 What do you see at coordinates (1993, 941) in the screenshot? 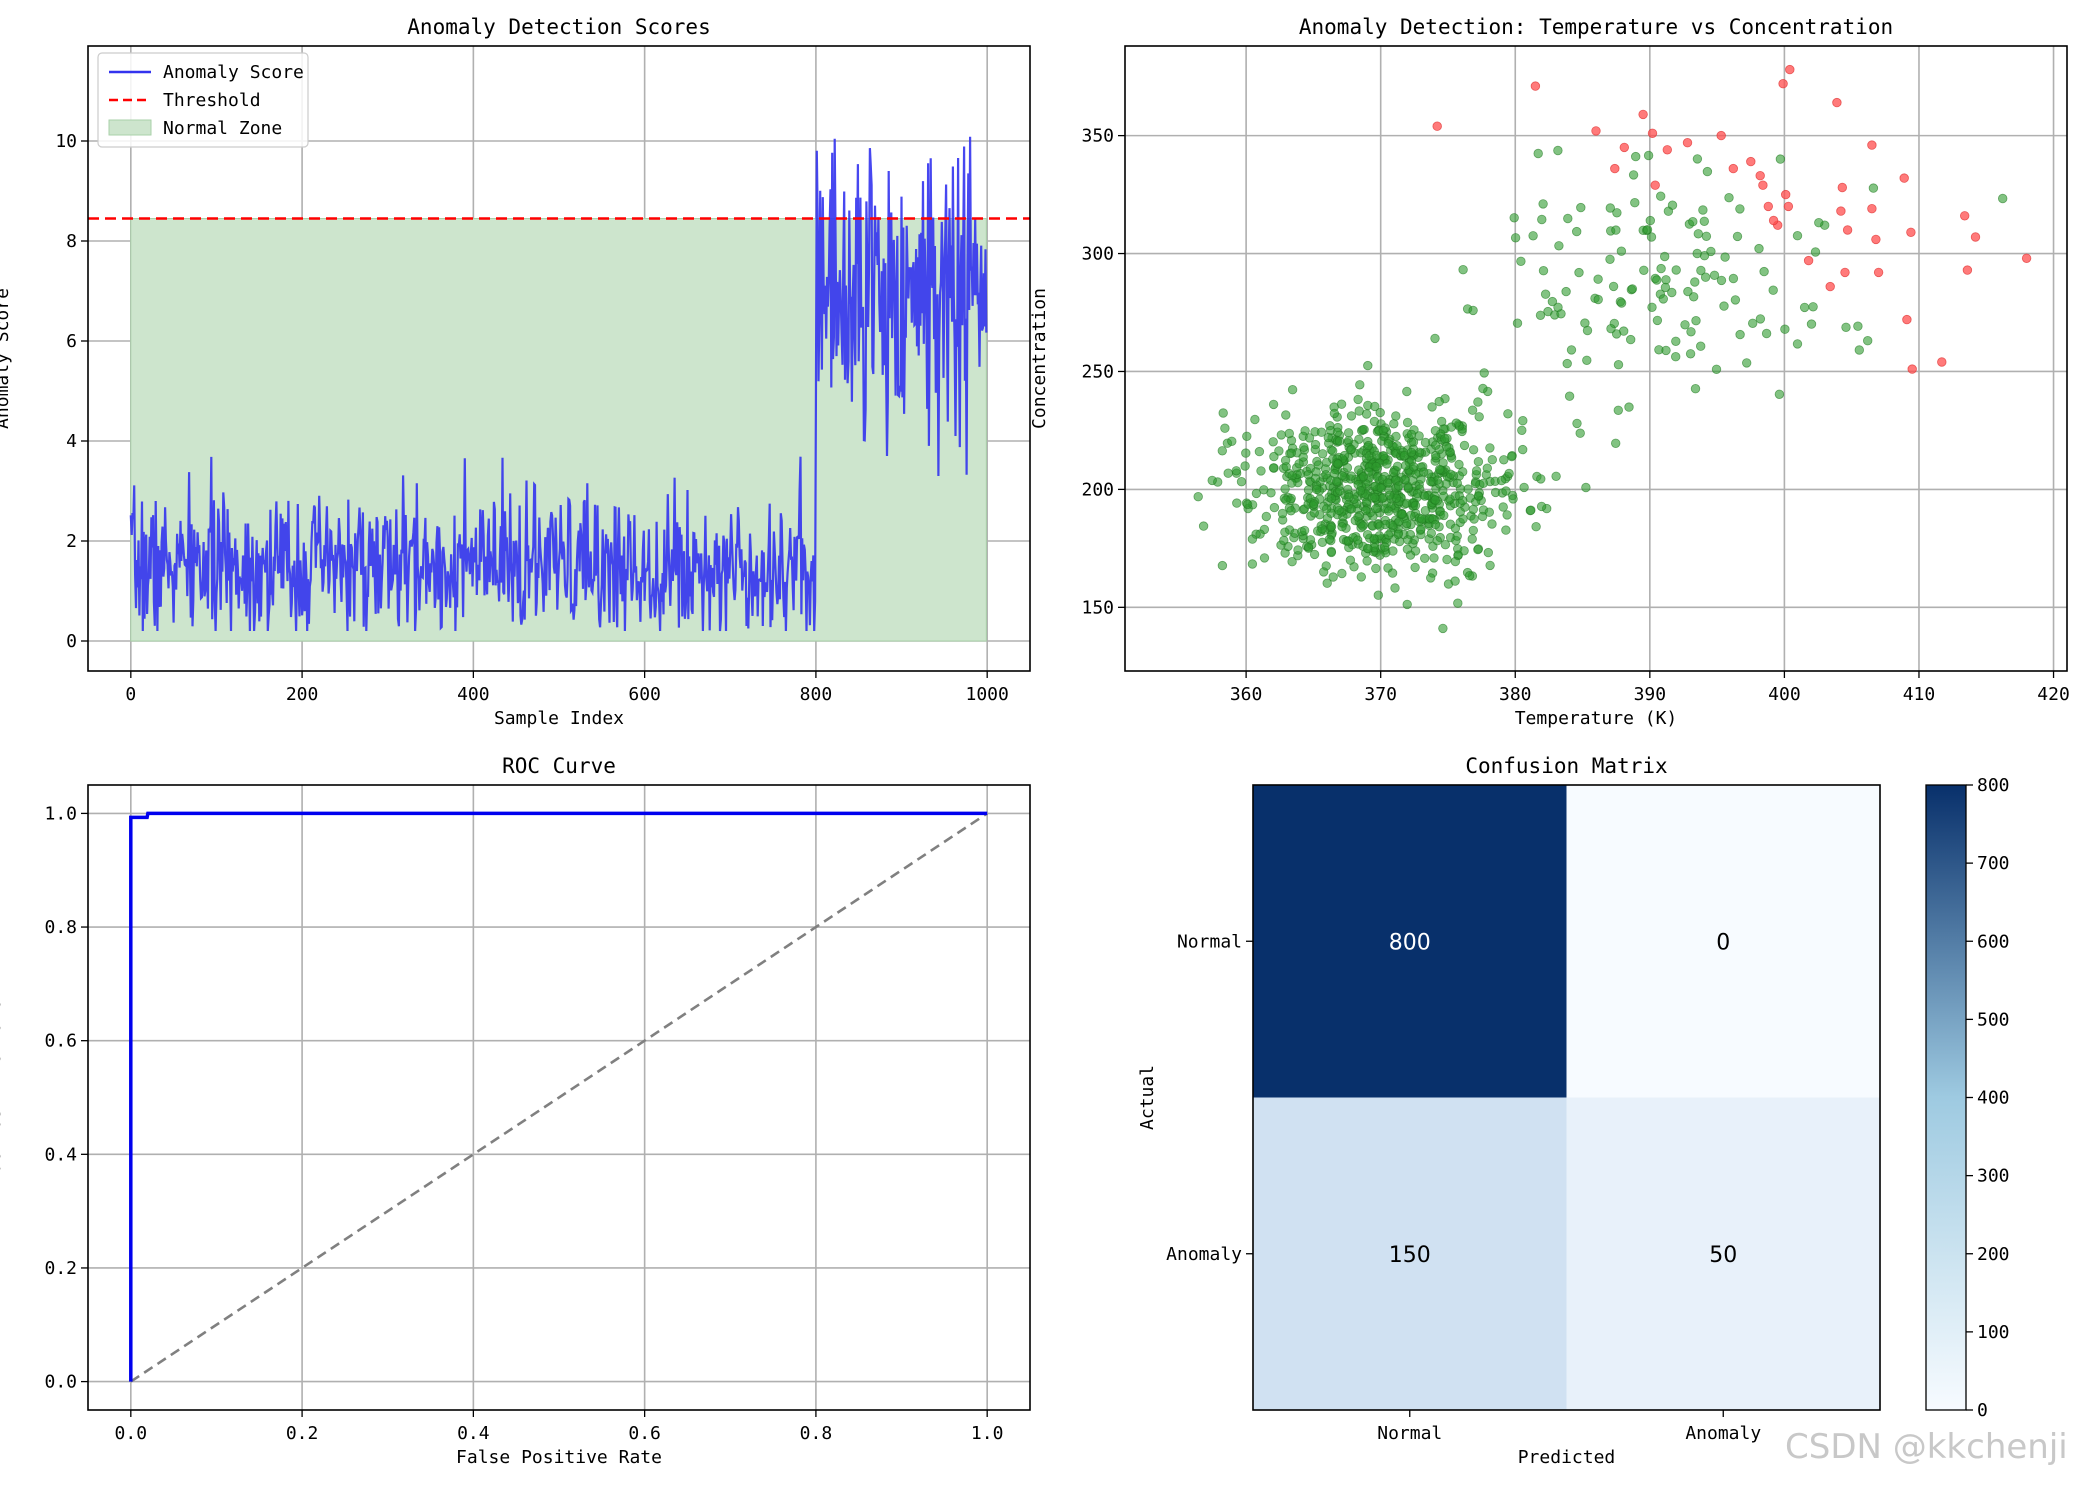
I see `colorbar-tick-label: 600` at bounding box center [1993, 941].